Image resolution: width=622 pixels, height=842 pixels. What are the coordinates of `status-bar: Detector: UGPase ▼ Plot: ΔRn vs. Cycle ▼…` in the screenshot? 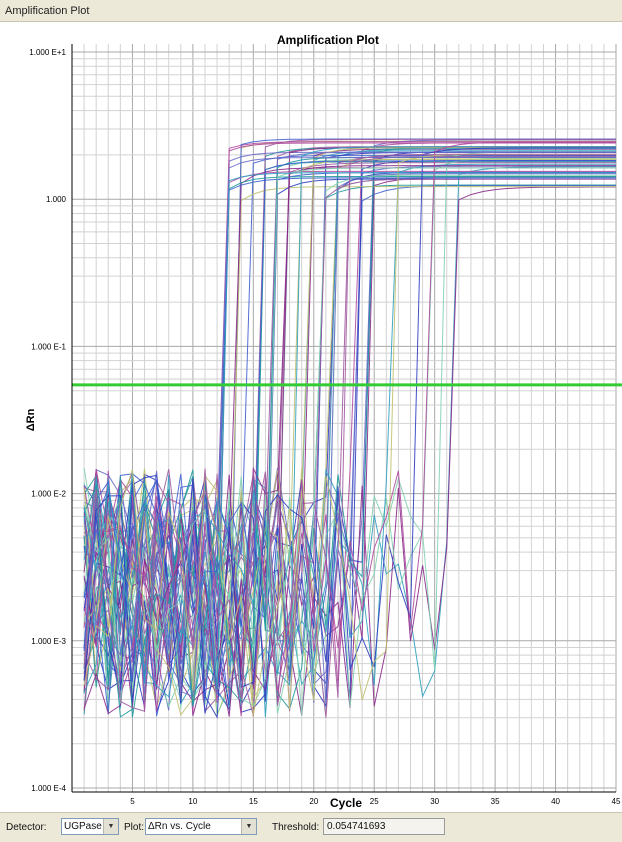 It's located at (311, 827).